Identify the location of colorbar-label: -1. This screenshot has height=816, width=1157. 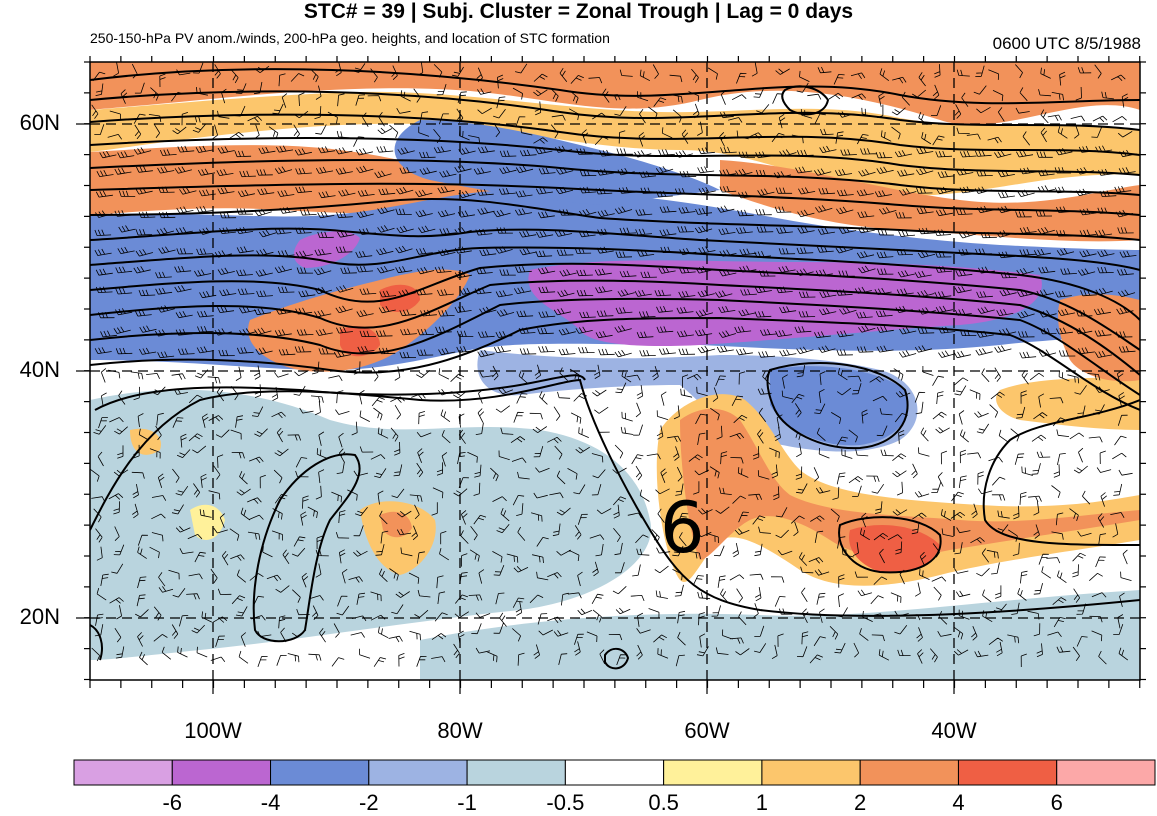
(467, 802).